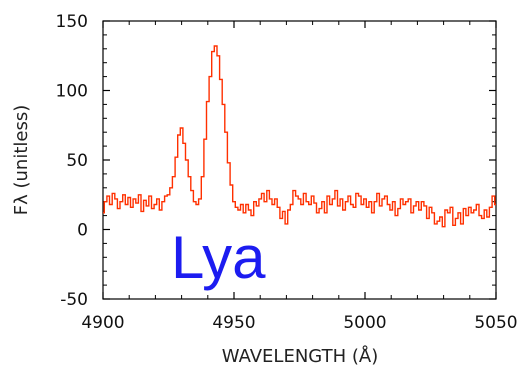 This screenshot has width=524, height=371. I want to click on lya-annotation: Lya, so click(218, 257).